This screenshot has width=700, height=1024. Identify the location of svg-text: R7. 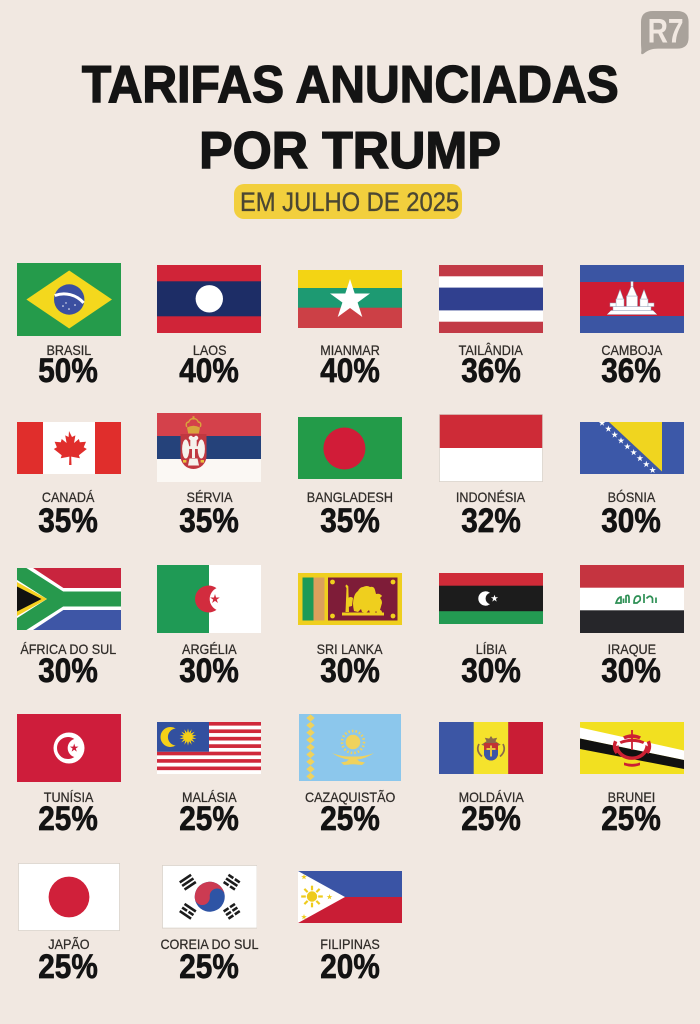
(666, 31).